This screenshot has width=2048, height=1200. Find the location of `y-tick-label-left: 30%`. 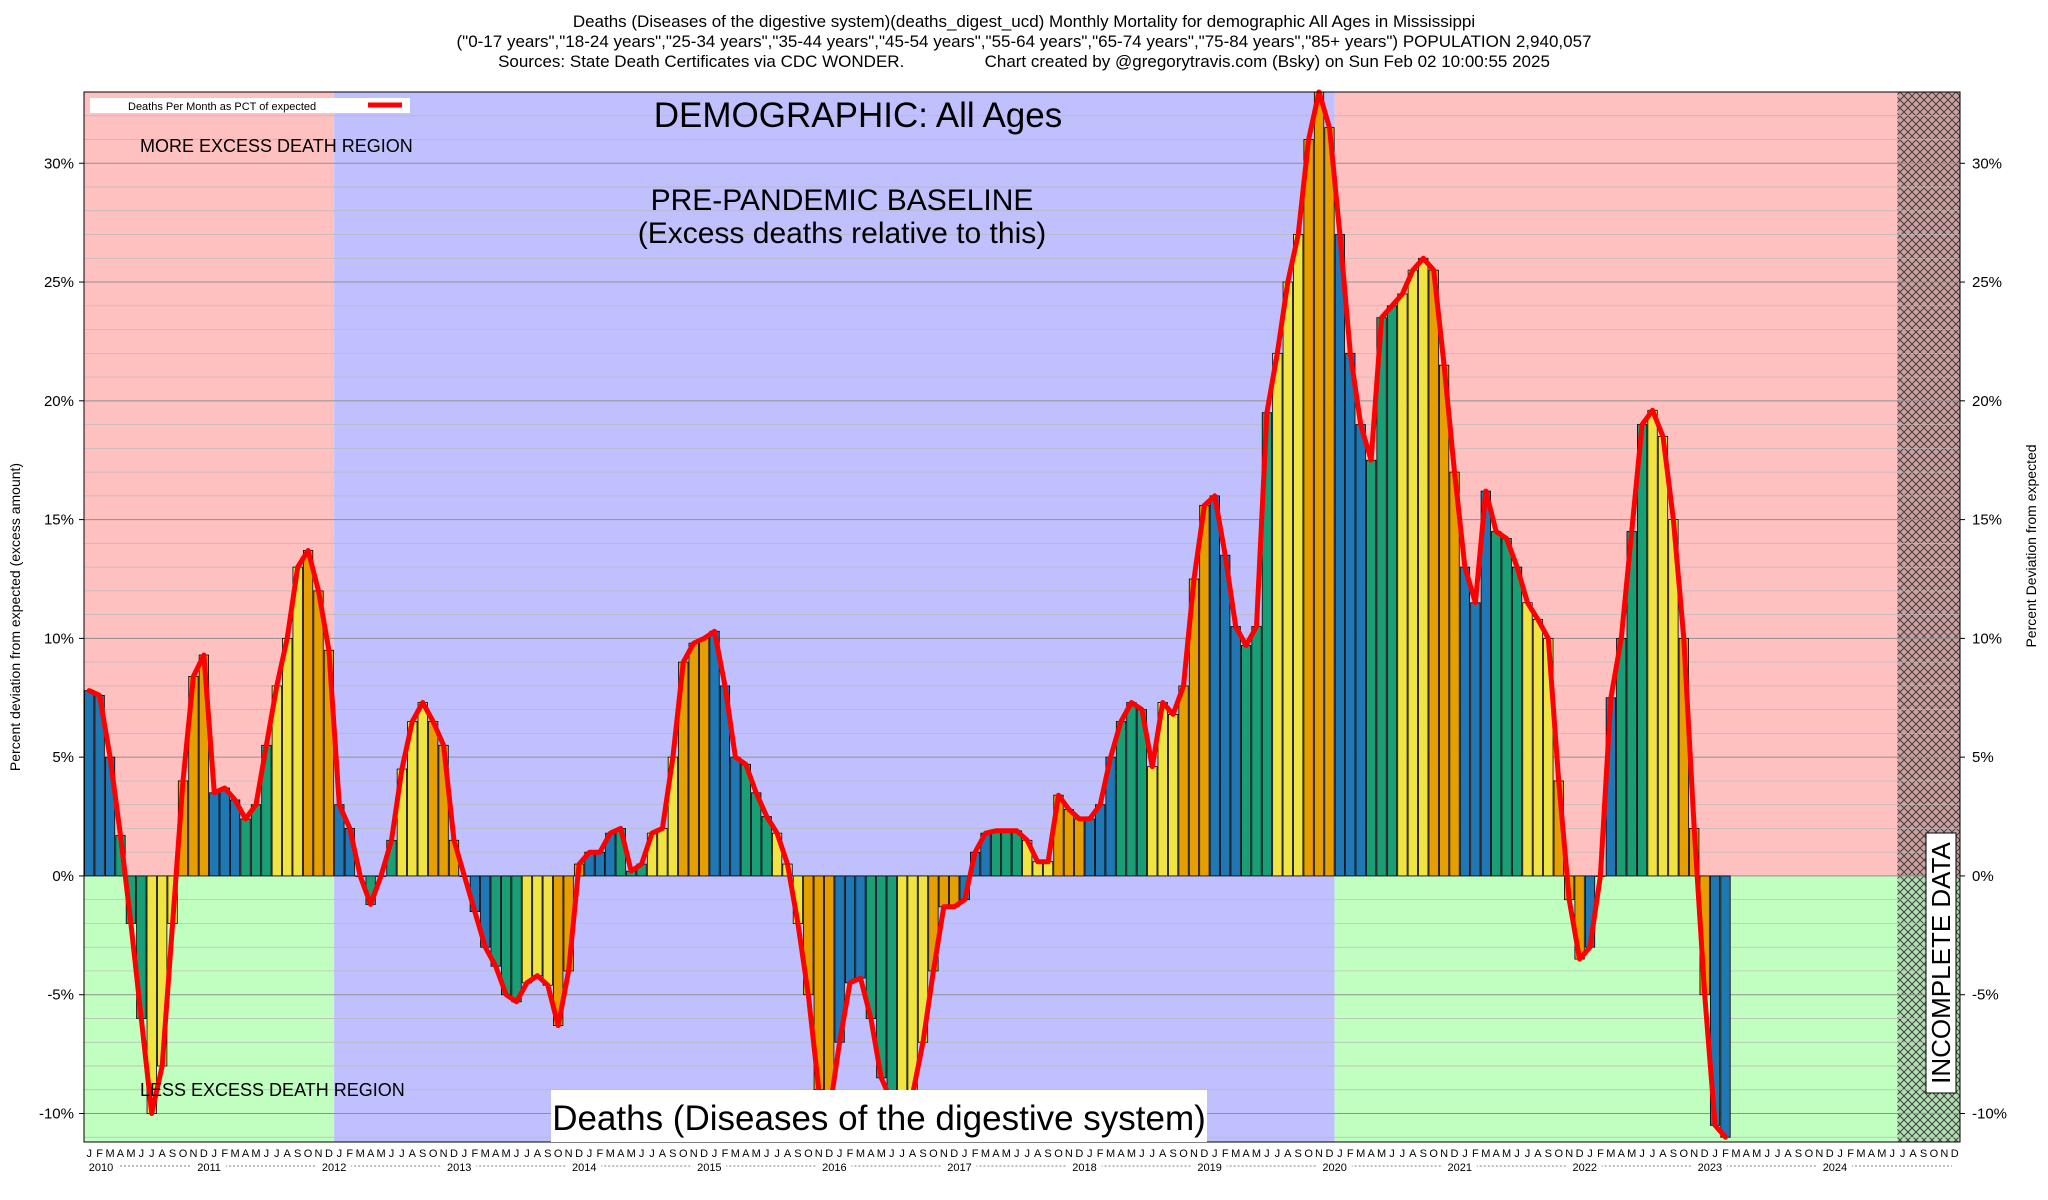

y-tick-label-left: 30% is located at coordinates (59, 163).